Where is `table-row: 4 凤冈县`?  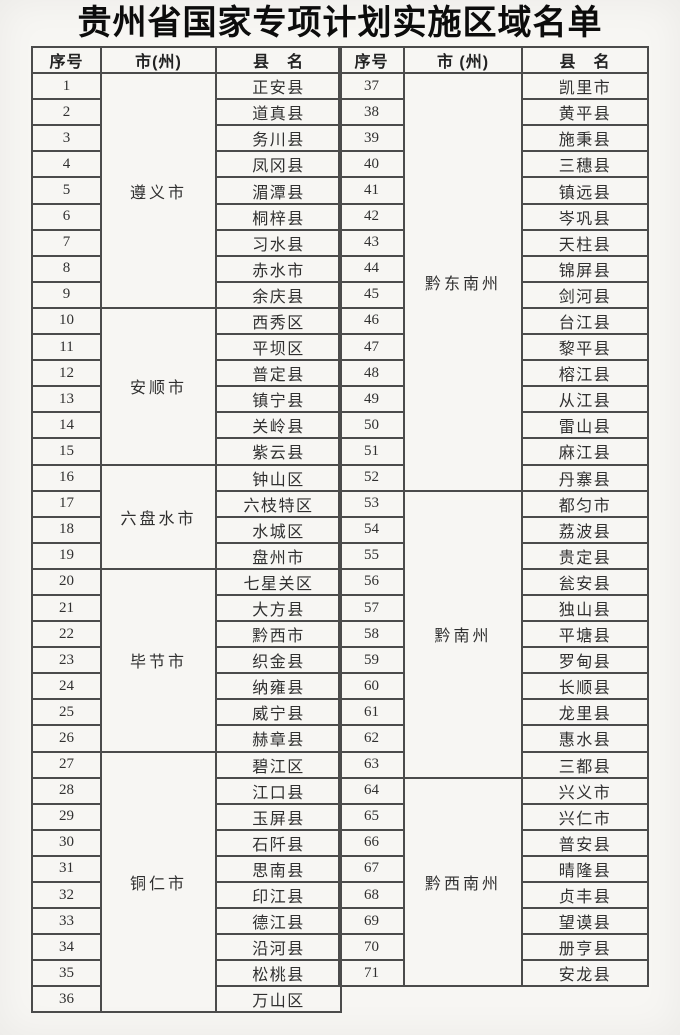 table-row: 4 凤冈县 is located at coordinates (186, 164).